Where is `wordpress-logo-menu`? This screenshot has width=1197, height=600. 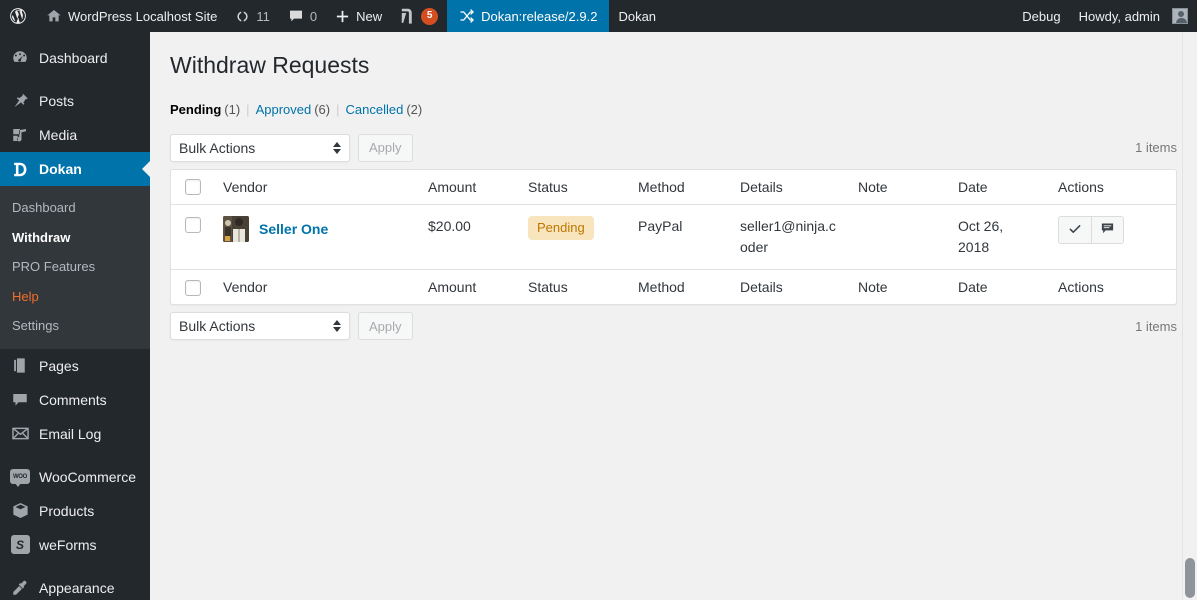 wordpress-logo-menu is located at coordinates (18, 16).